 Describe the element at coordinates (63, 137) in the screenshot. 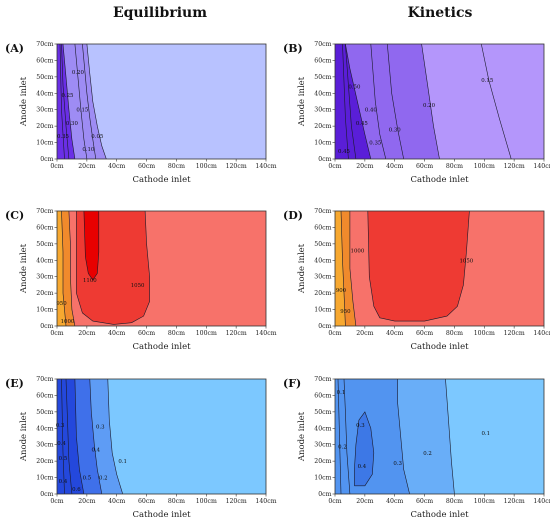

I see `contour-label: 0.35` at that location.